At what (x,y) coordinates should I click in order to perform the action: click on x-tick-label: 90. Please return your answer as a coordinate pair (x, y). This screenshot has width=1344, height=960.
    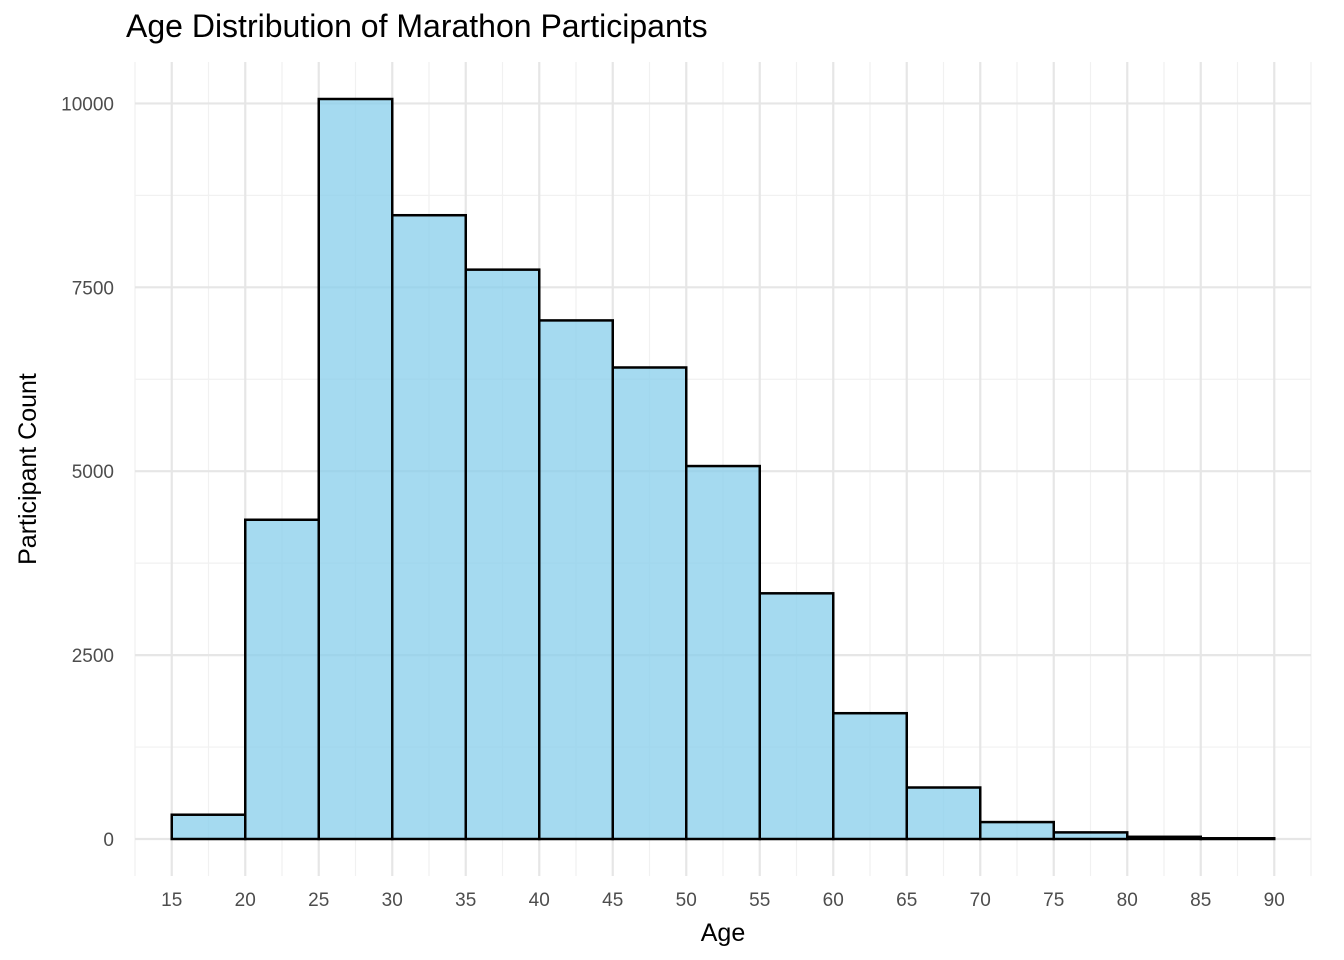
    Looking at the image, I should click on (1274, 900).